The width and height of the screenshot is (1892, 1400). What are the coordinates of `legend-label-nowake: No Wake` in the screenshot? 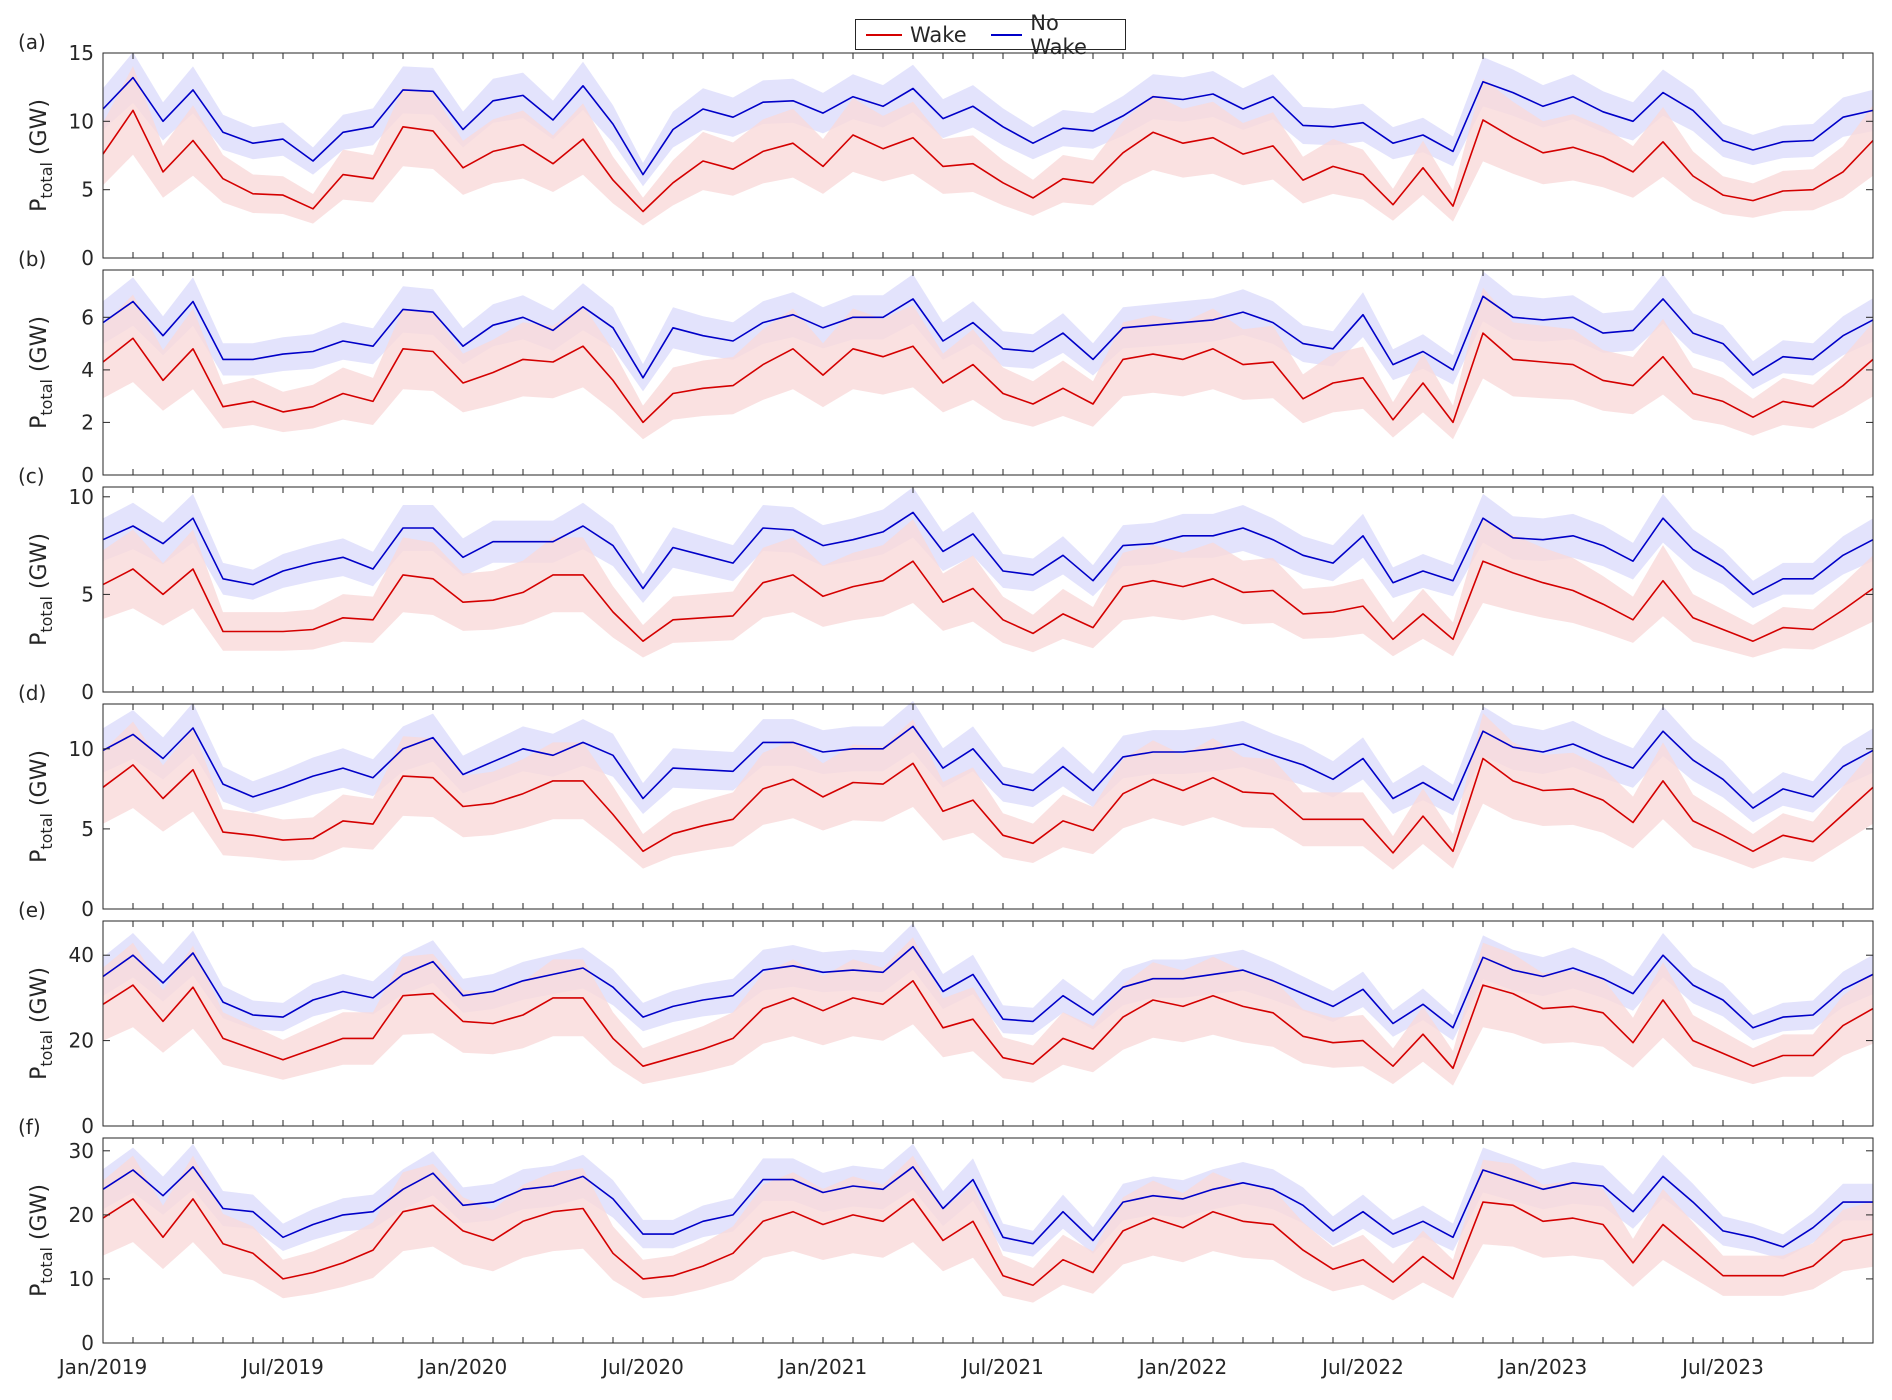 It's located at (1058, 34).